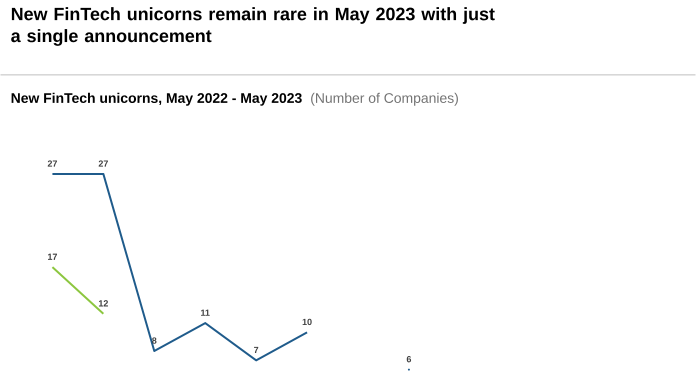 The image size is (696, 384). Describe the element at coordinates (307, 321) in the screenshot. I see `data-label: 10` at that location.